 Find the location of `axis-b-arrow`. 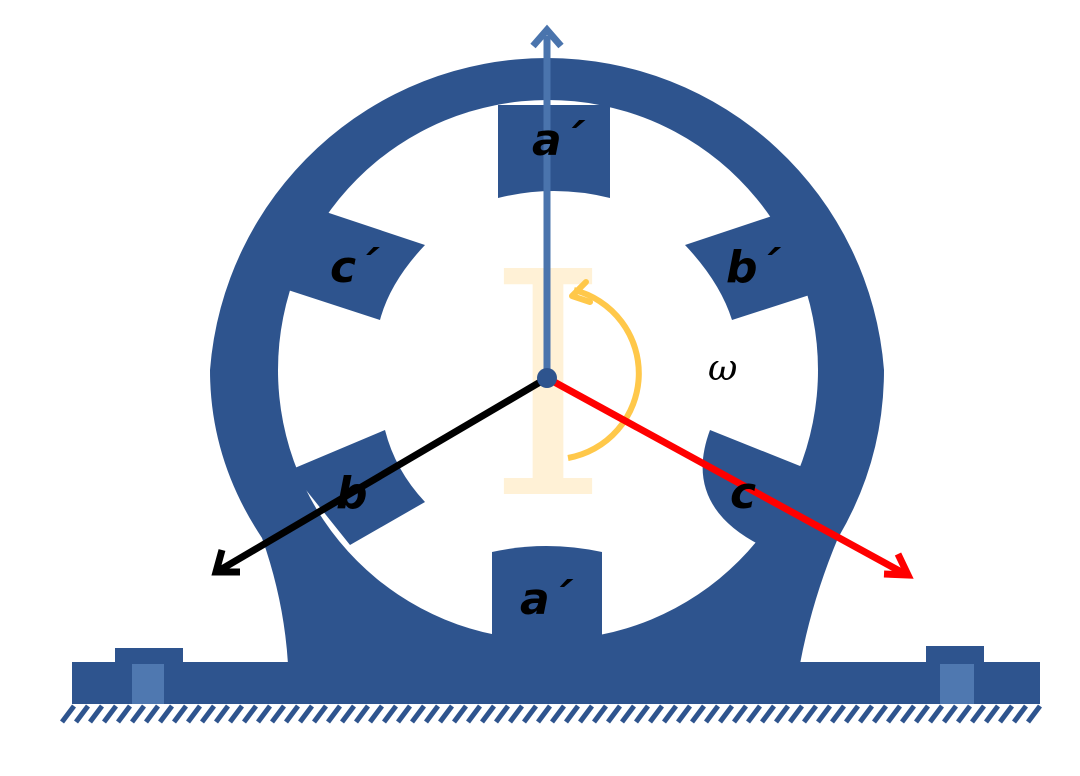

axis-b-arrow is located at coordinates (383, 474).